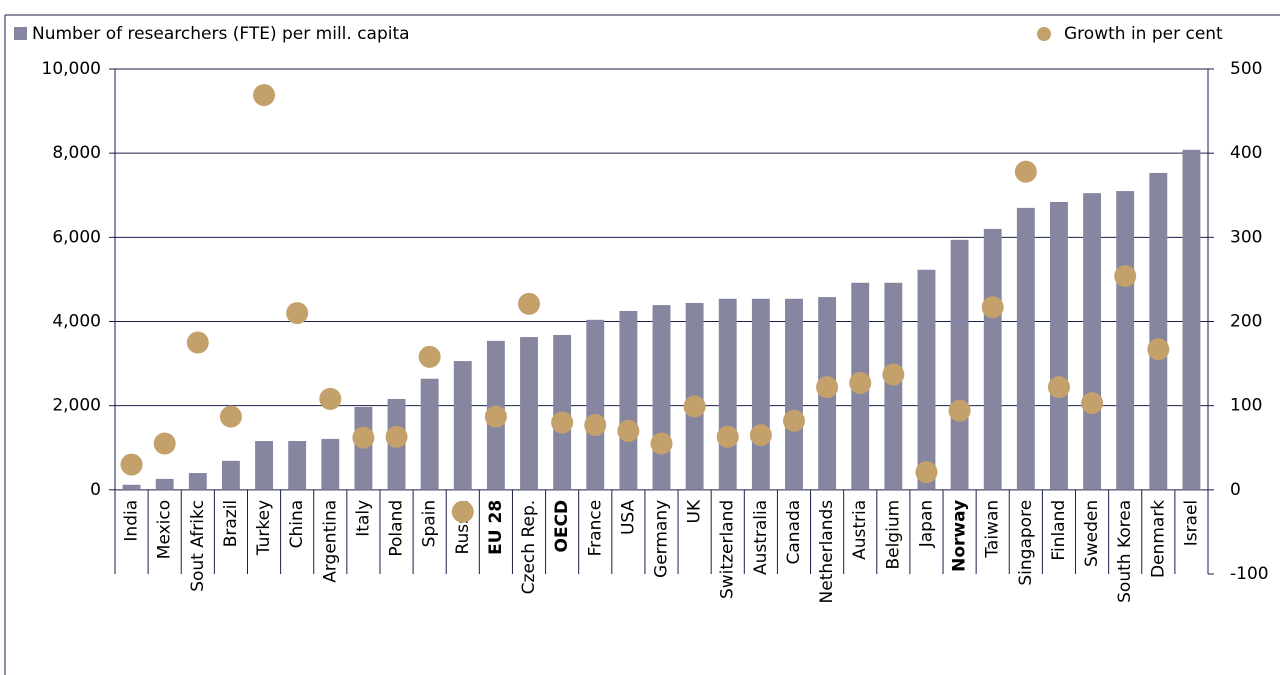 The height and width of the screenshot is (675, 1280). I want to click on x-tick-label: Austria, so click(860, 530).